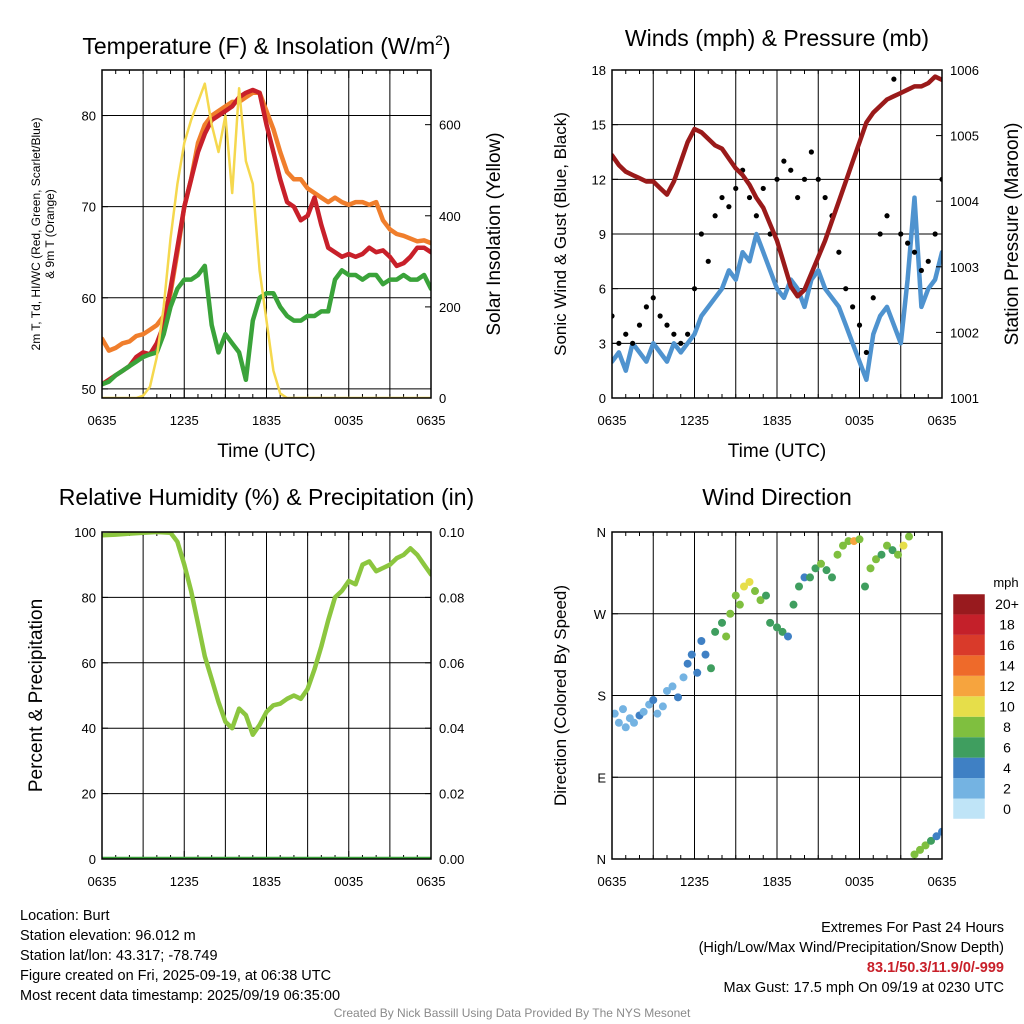  What do you see at coordinates (863, 988) in the screenshot?
I see `max-gust-text: Max Gust: 17.5 mph On 09/19 at 0230 UTC` at bounding box center [863, 988].